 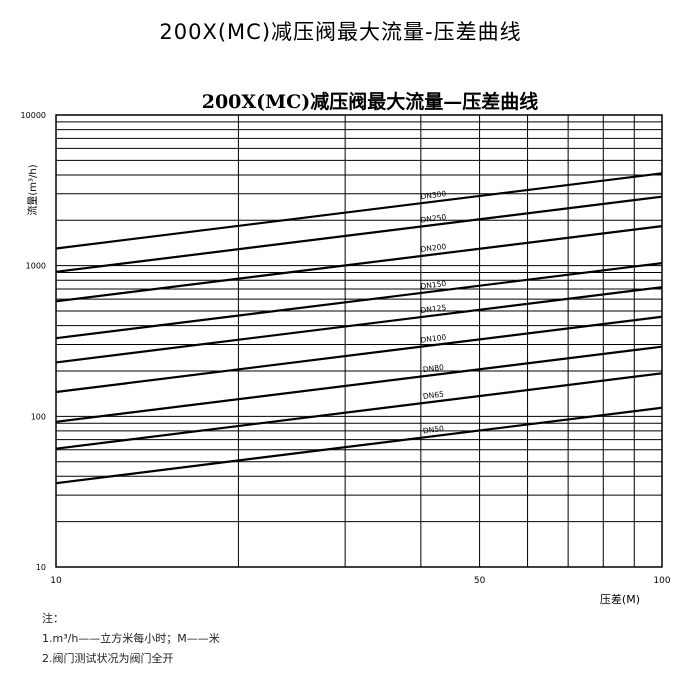 I want to click on series-line-dn50, so click(x=359, y=445).